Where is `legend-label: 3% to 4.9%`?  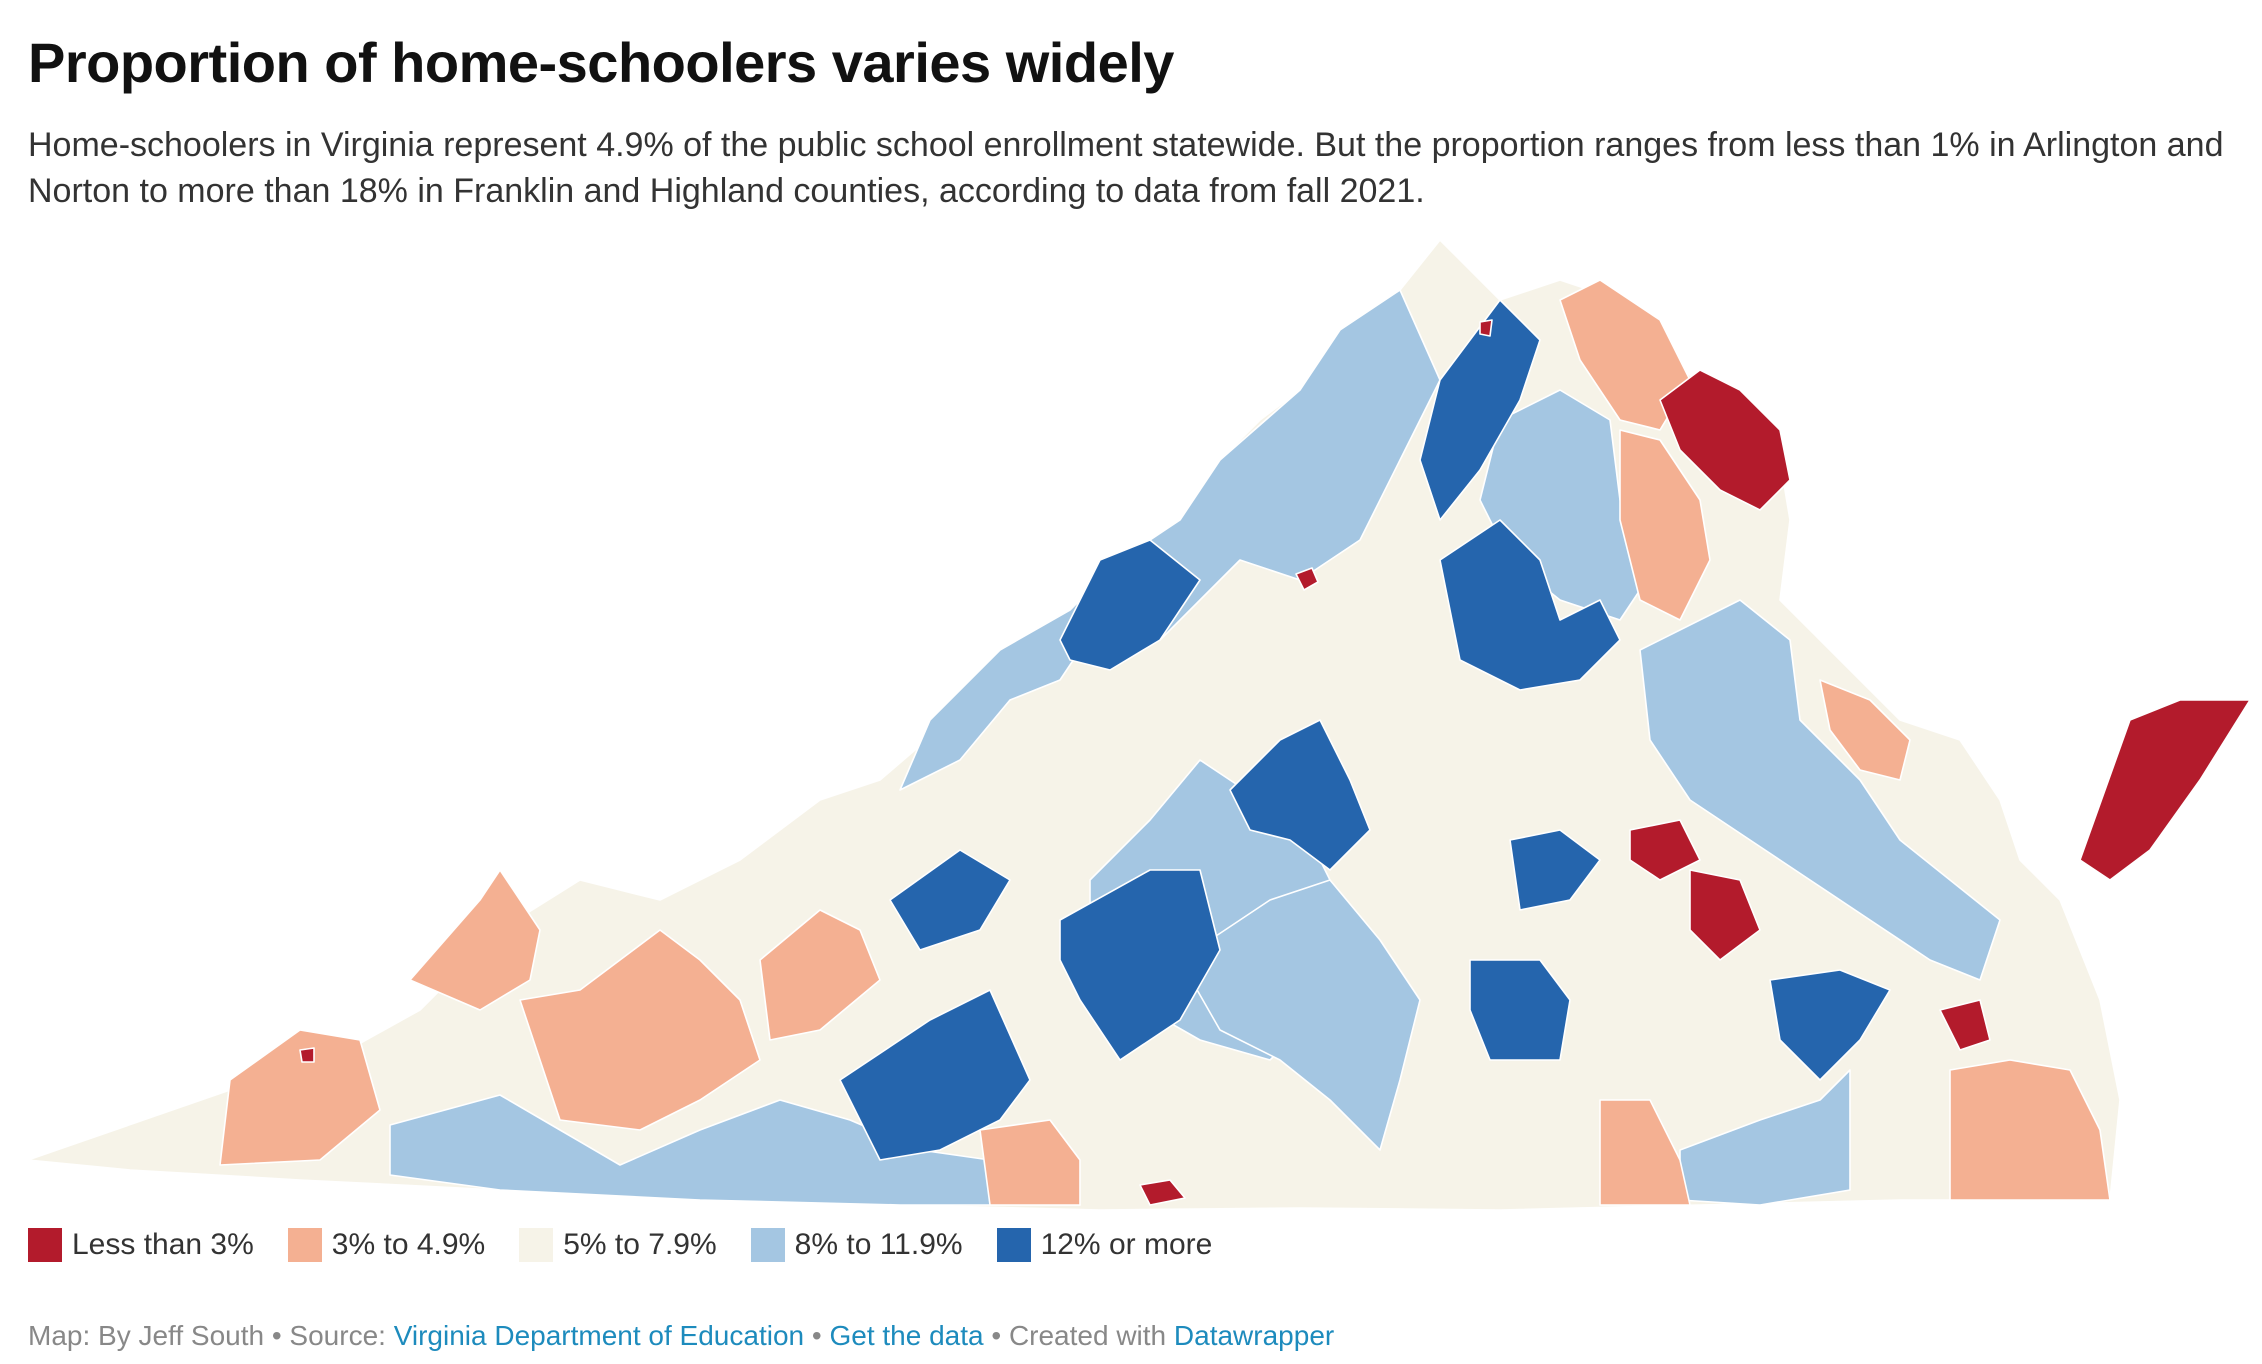
legend-label: 3% to 4.9% is located at coordinates (408, 1244).